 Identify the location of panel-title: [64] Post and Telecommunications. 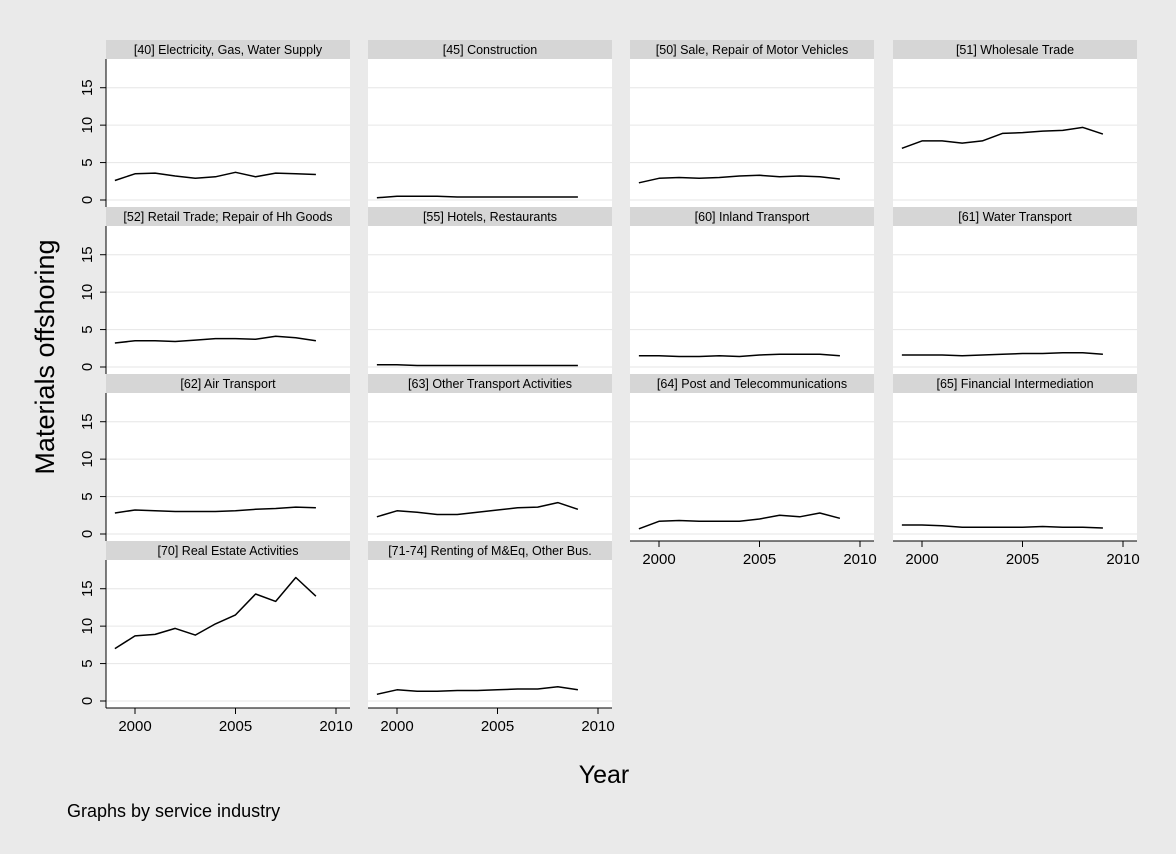
(752, 384).